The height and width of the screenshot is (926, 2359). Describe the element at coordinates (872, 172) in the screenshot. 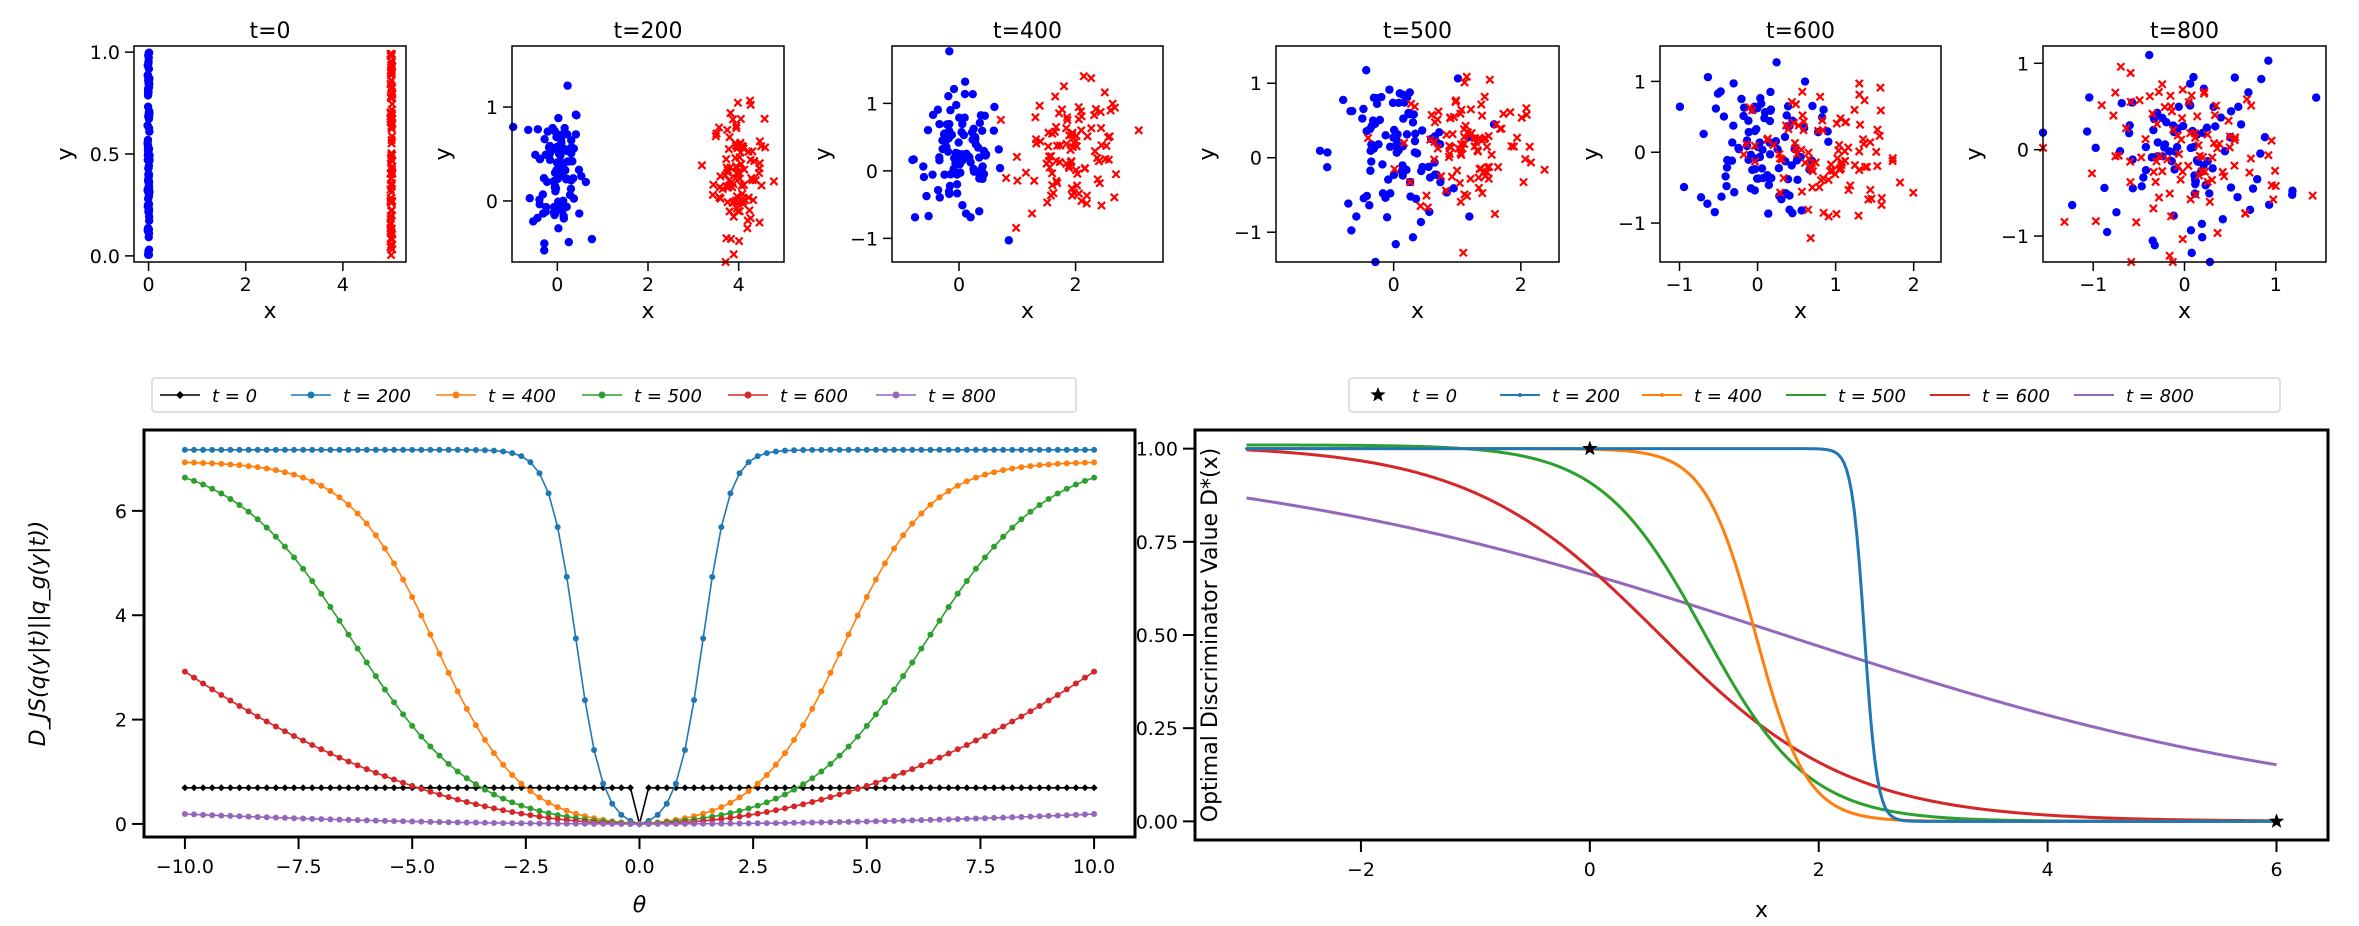

I see `y-tick-label: 0` at that location.